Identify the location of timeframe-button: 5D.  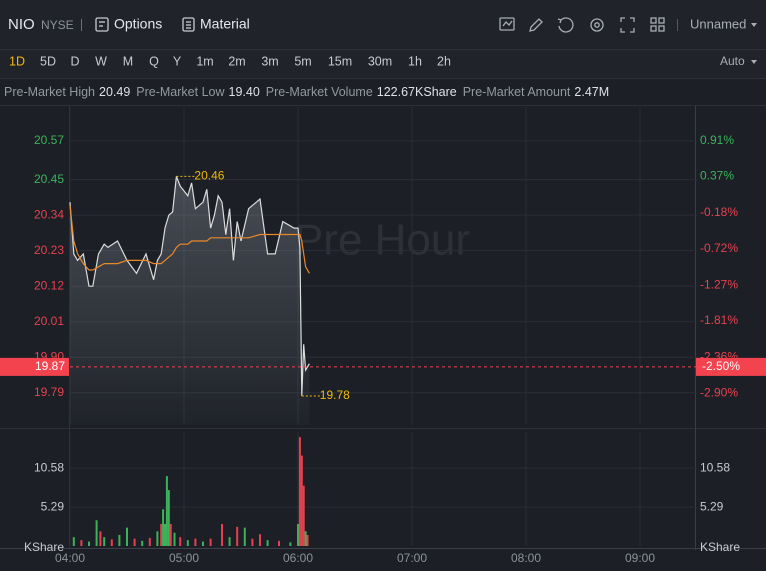
(48, 61).